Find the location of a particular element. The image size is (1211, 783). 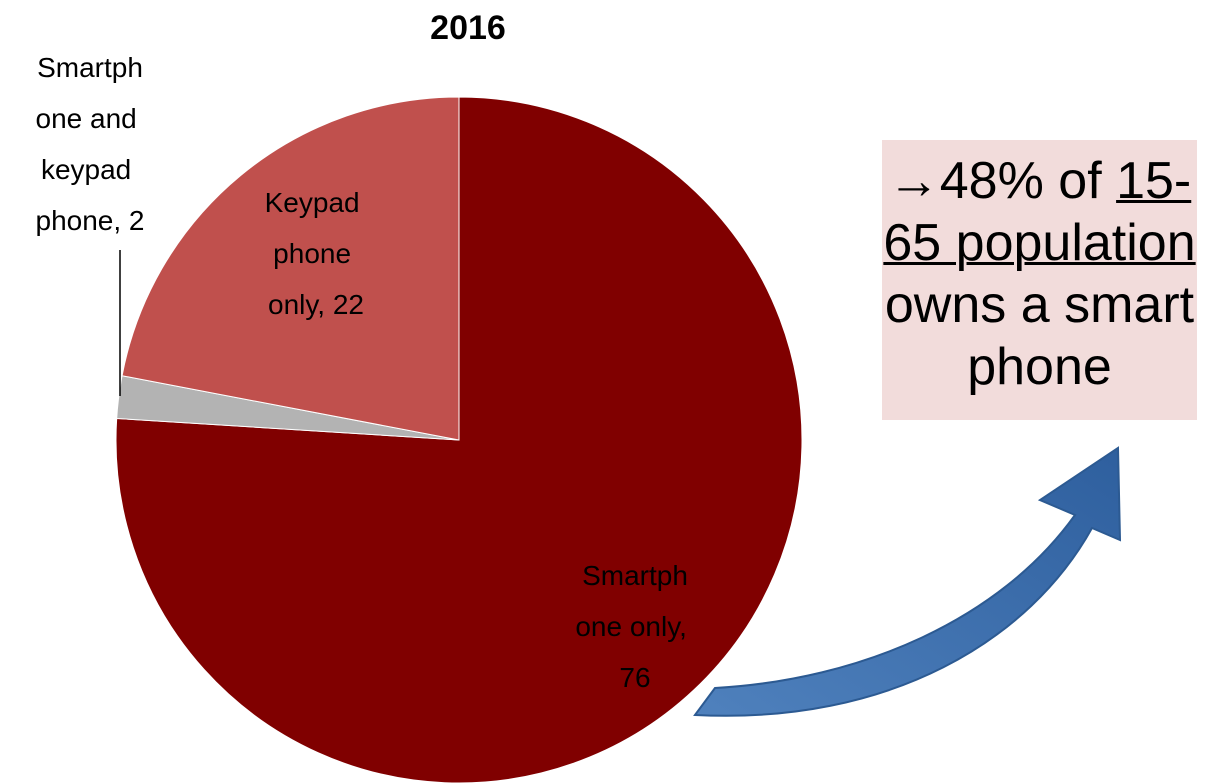

data-label: Keypad phone only, 22 is located at coordinates (316, 253).